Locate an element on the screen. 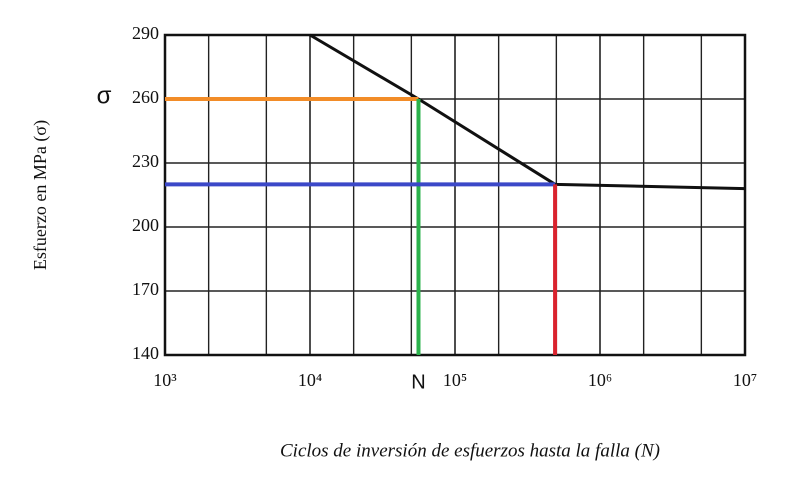  x-tick-label: 10⁵ is located at coordinates (455, 380).